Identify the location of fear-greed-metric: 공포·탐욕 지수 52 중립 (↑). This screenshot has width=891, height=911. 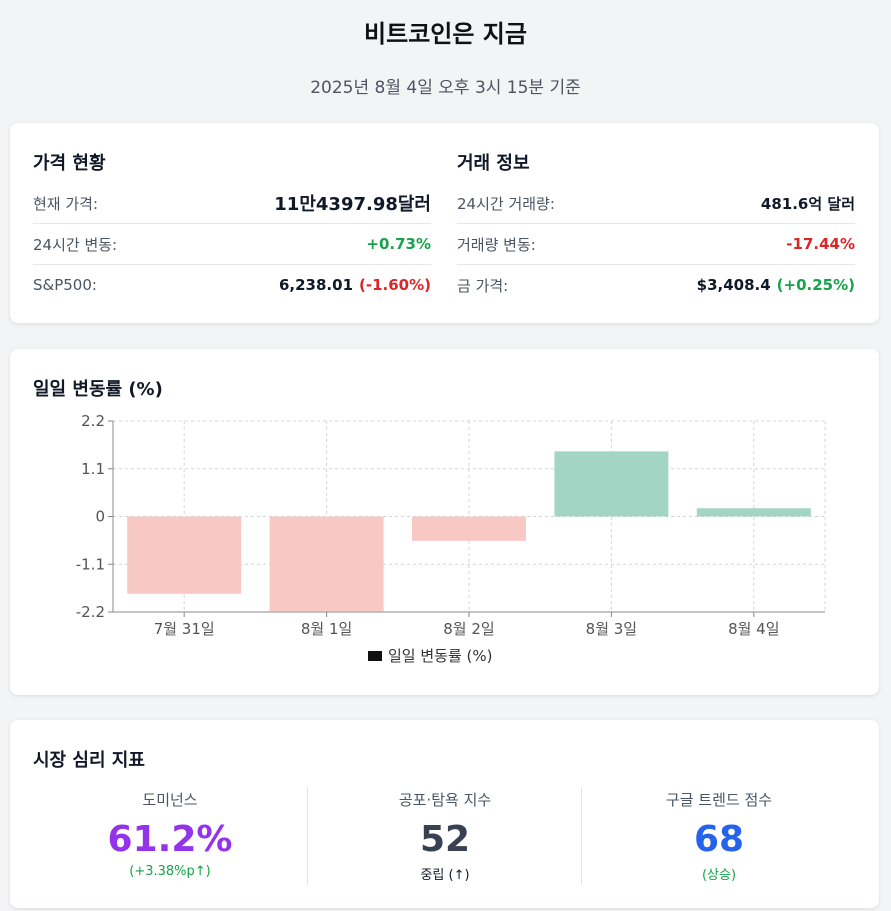
(444, 836).